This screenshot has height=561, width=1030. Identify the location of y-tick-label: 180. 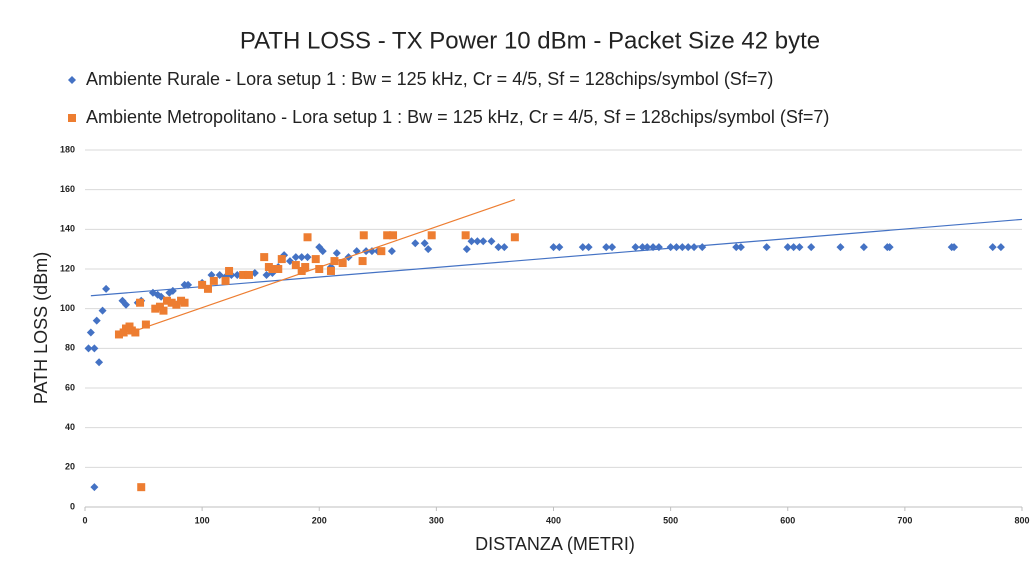
(67, 149).